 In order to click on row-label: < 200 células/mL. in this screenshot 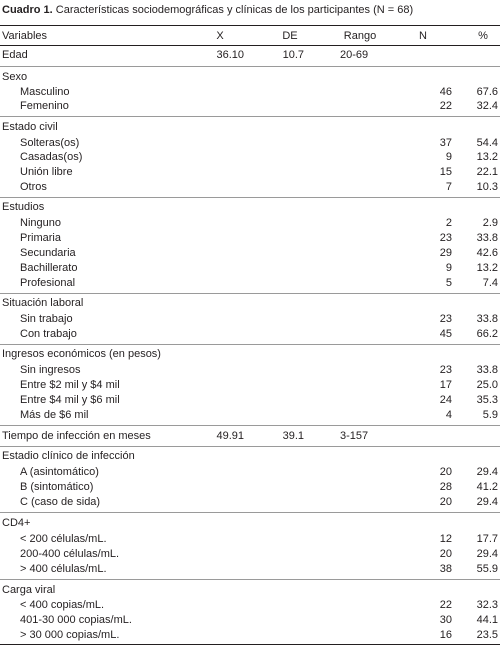, I will do `click(63, 539)`.